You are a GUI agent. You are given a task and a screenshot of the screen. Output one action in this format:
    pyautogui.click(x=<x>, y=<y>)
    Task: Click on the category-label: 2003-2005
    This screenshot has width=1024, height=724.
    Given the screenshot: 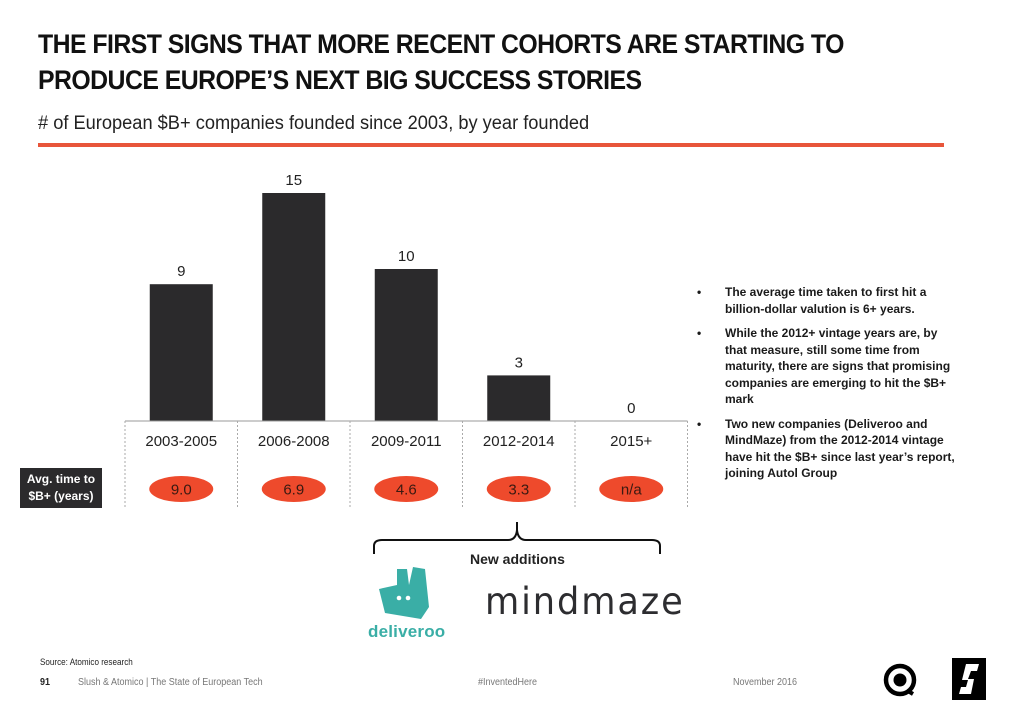 What is the action you would take?
    pyautogui.click(x=181, y=441)
    